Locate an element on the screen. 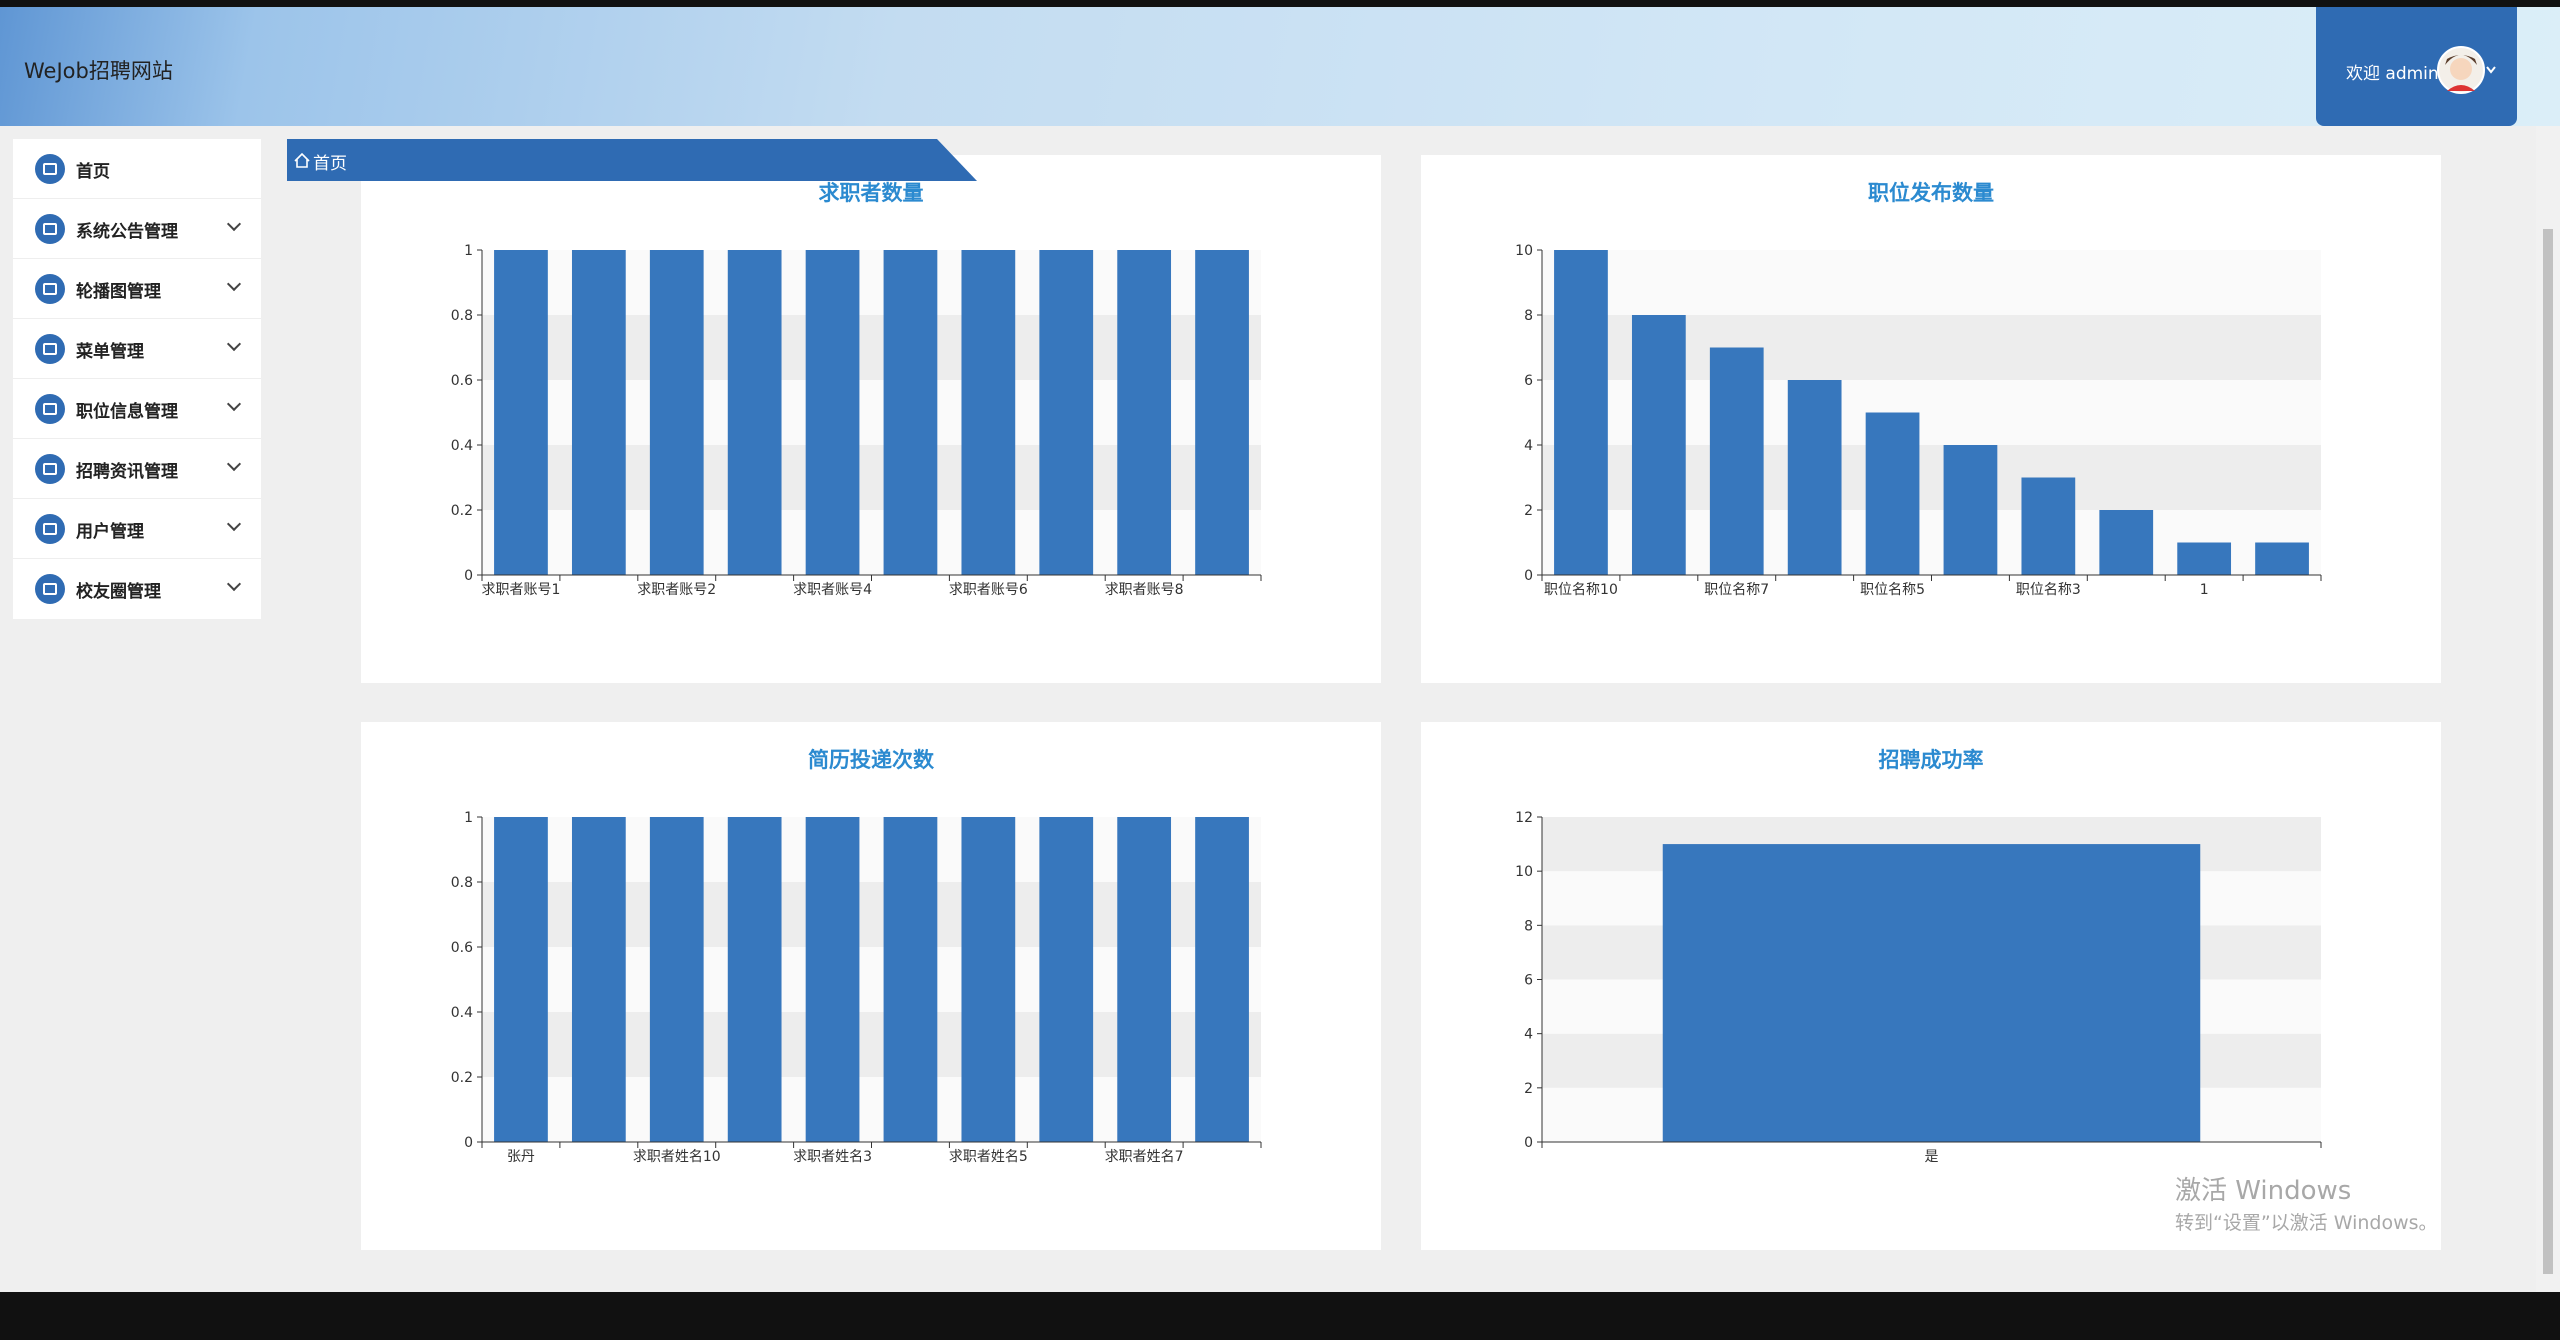 Image resolution: width=2560 pixels, height=1340 pixels. top-bar is located at coordinates (1280, 3).